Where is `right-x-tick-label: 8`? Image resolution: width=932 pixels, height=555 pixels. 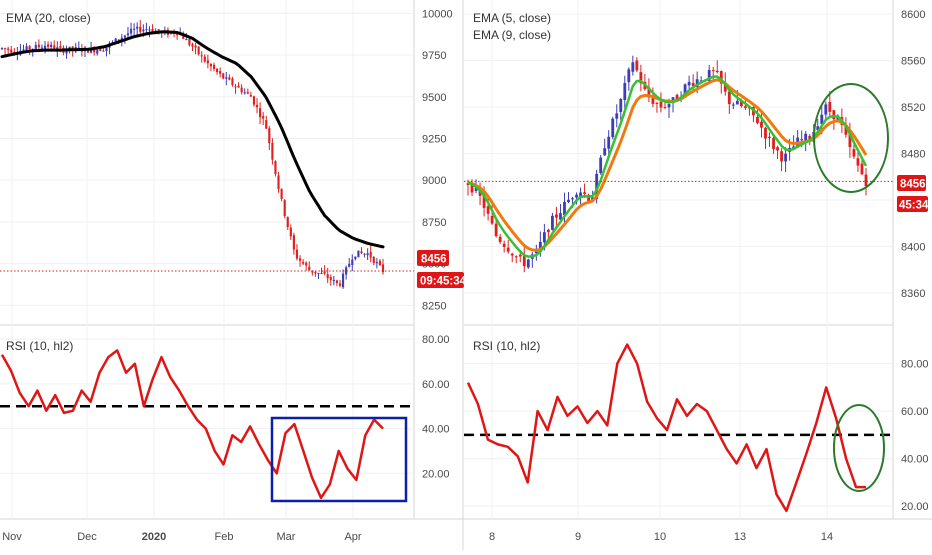 right-x-tick-label: 8 is located at coordinates (492, 537).